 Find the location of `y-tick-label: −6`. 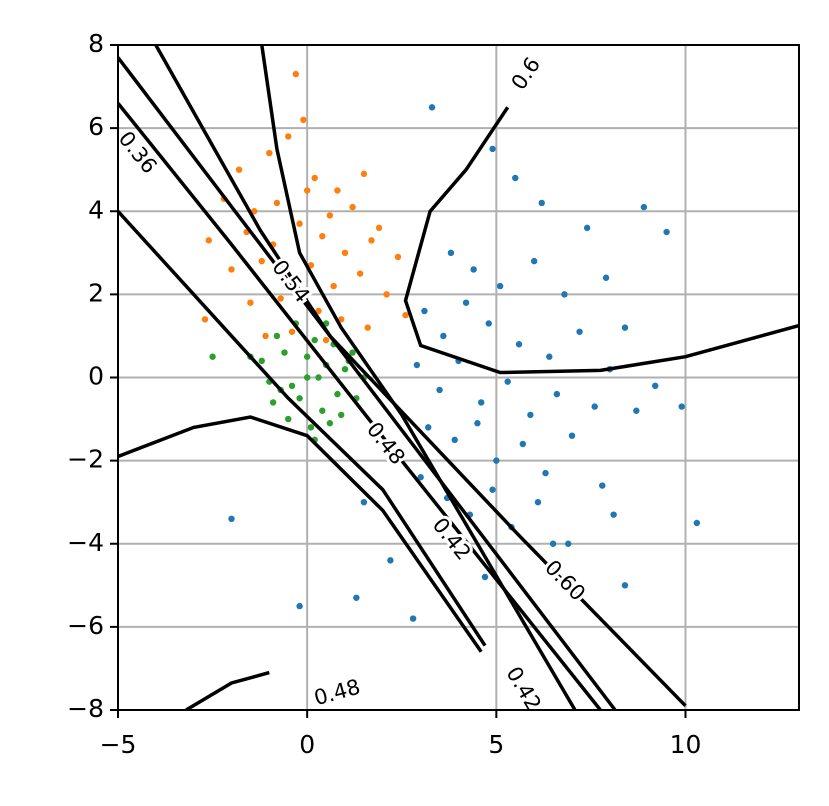

y-tick-label: −6 is located at coordinates (85, 625).